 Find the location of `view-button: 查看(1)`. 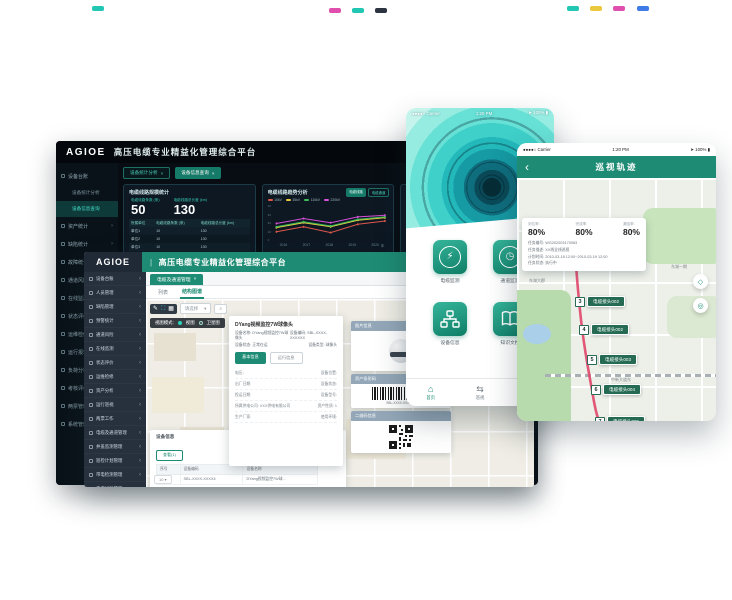

view-button: 查看(1) is located at coordinates (169, 455).